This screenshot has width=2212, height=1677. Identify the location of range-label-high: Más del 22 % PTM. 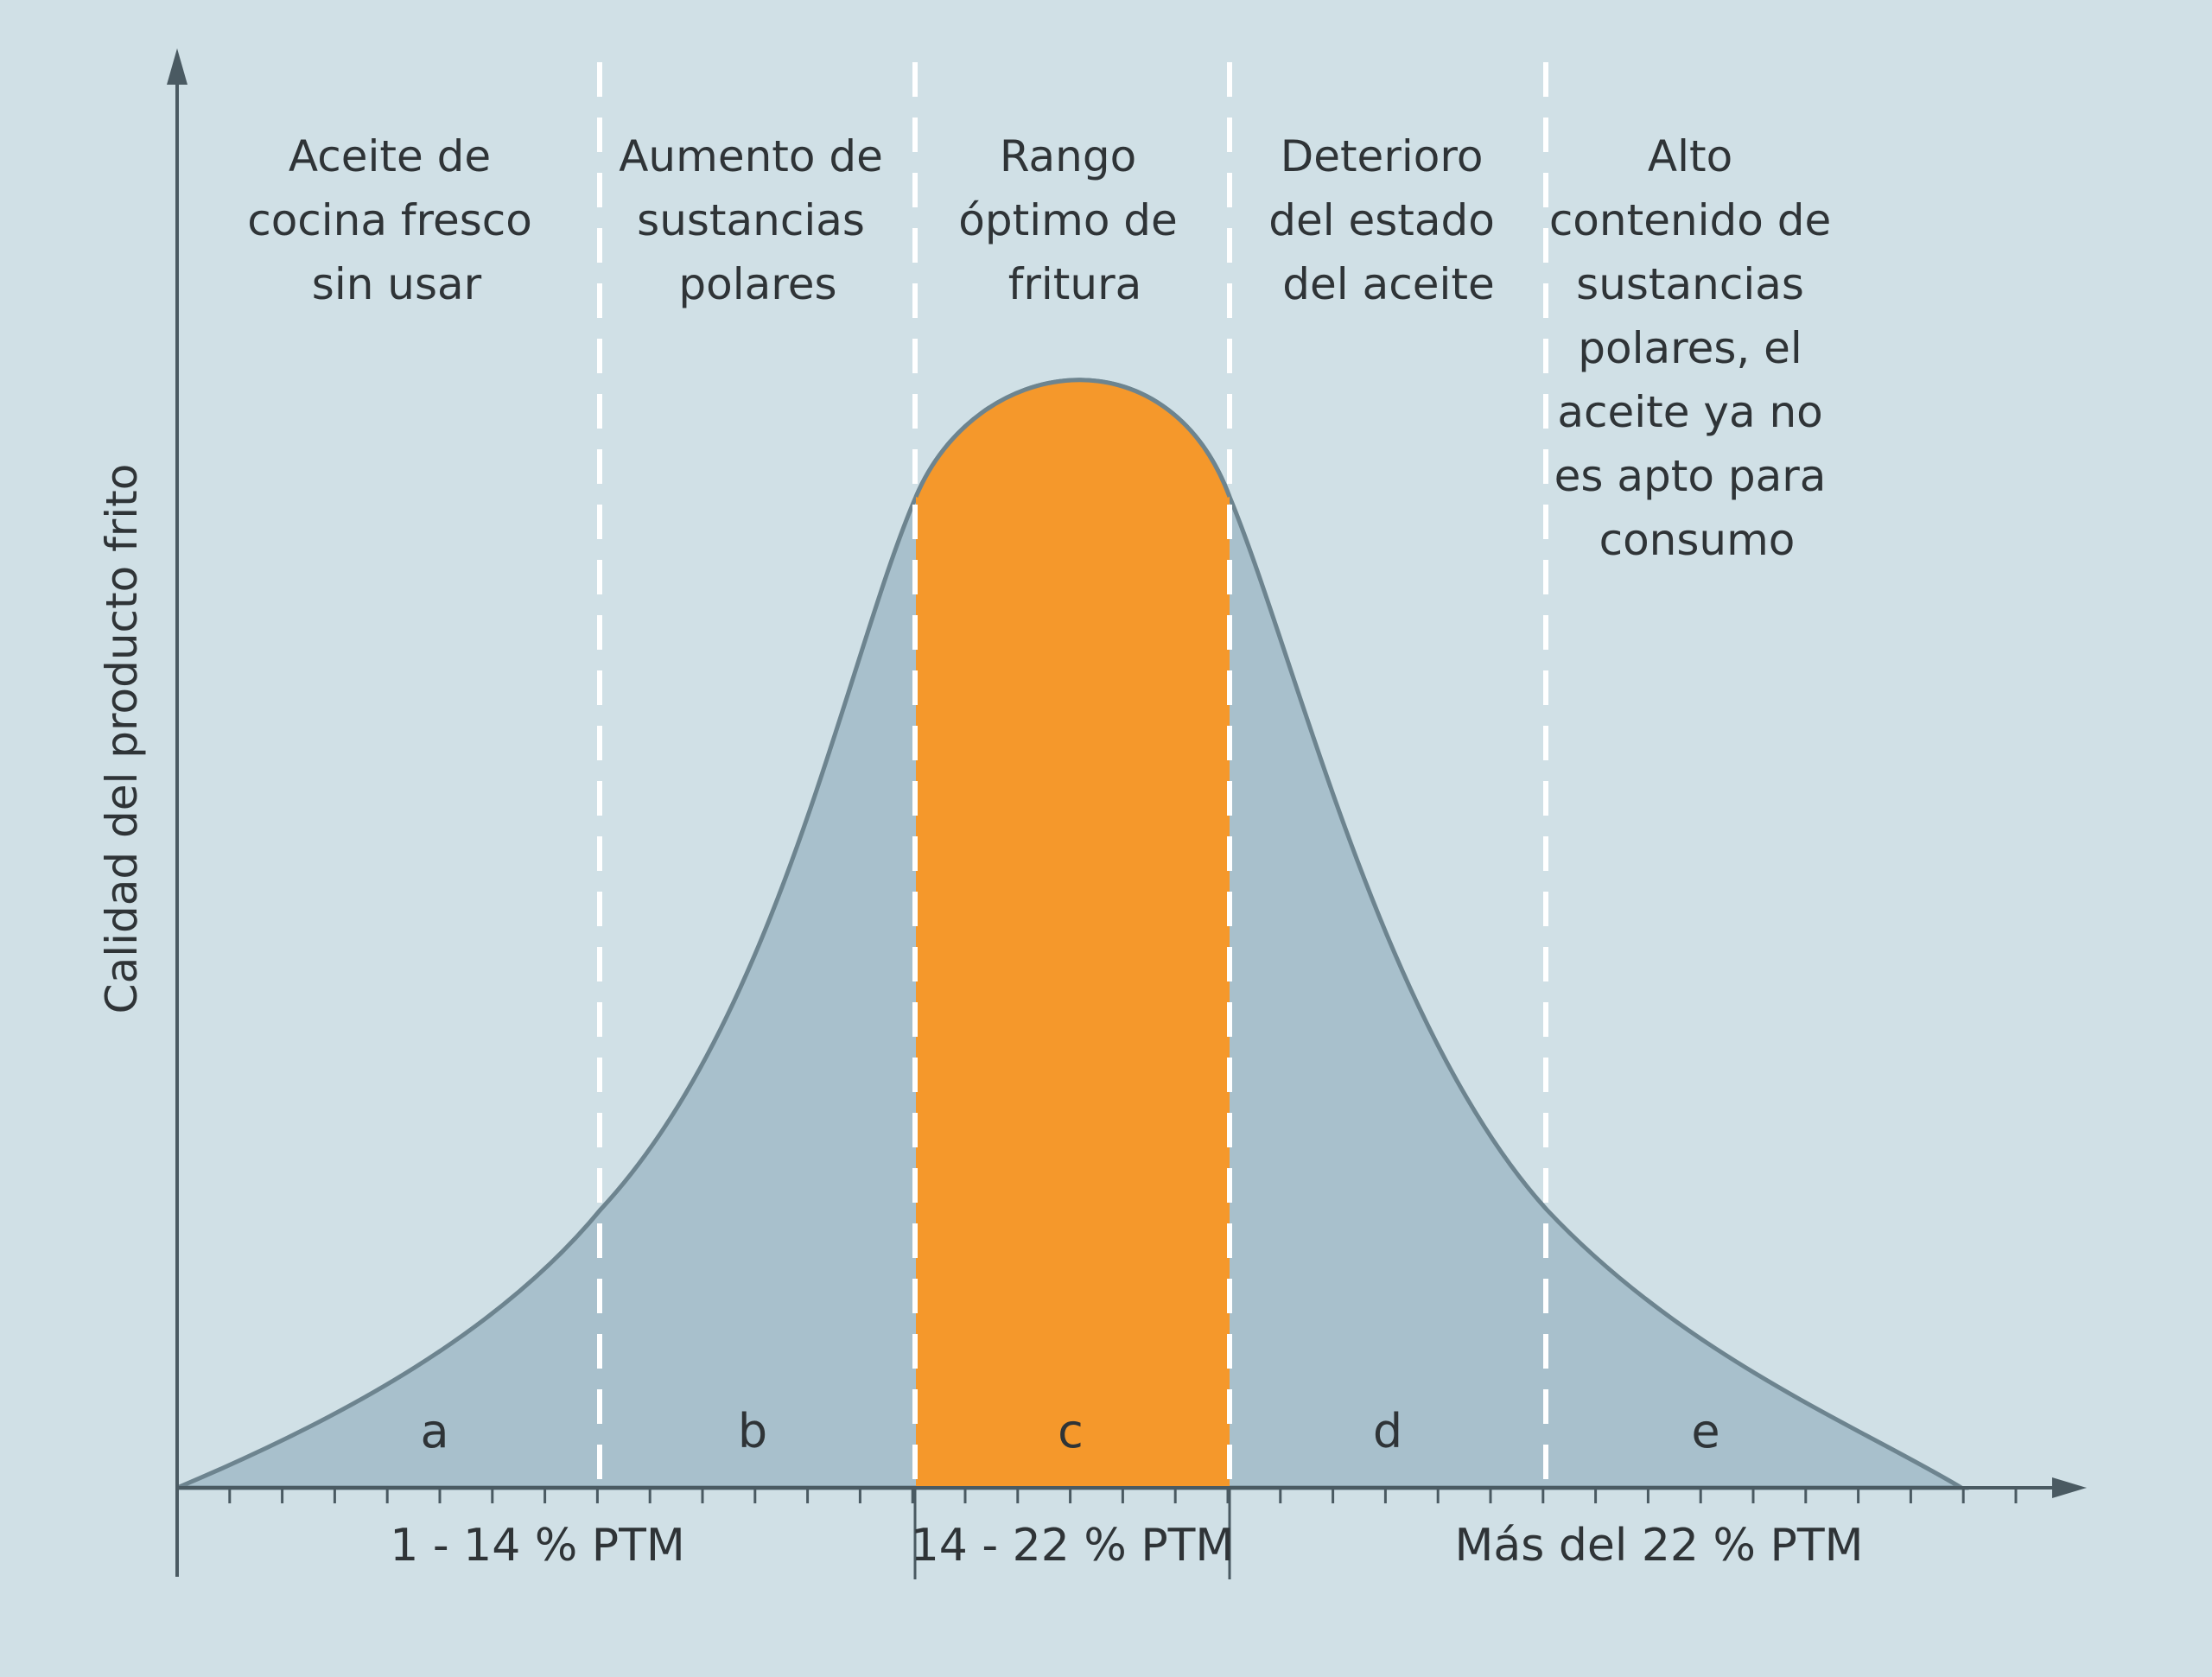
(1659, 1546).